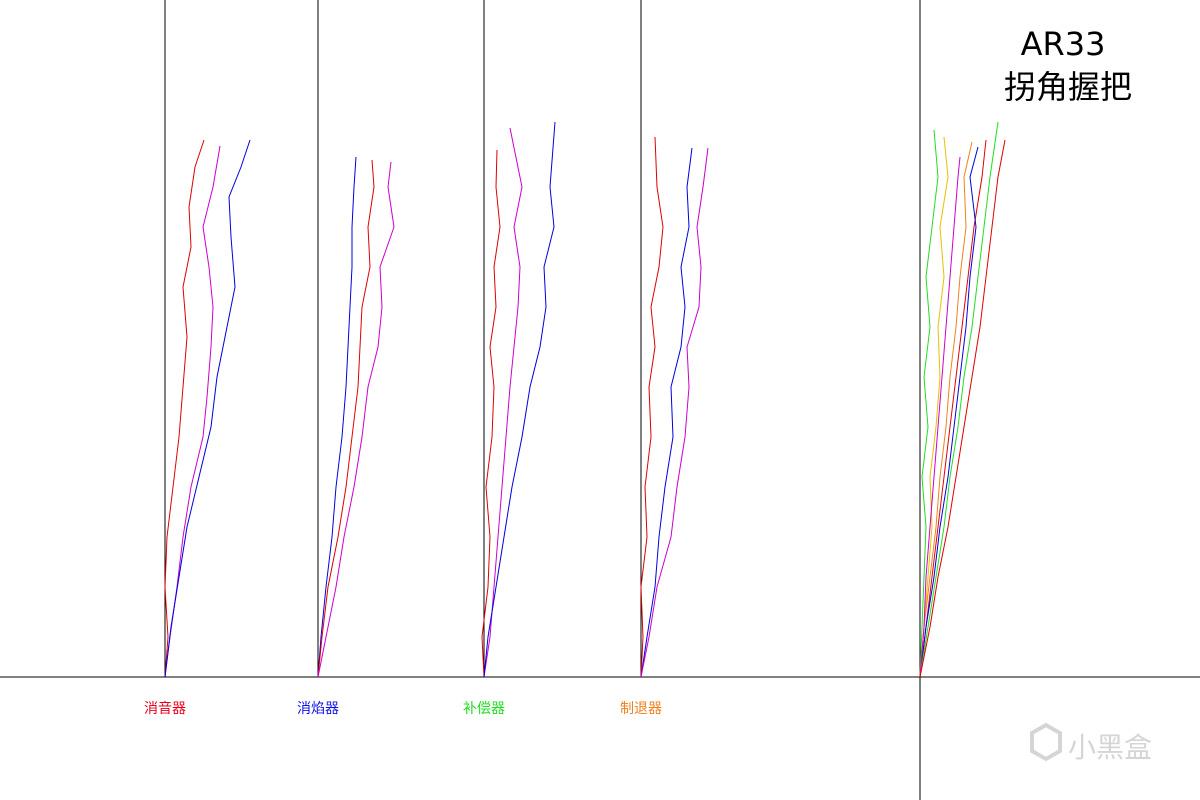 The height and width of the screenshot is (800, 1200). I want to click on chart-title: AR33, so click(1063, 44).